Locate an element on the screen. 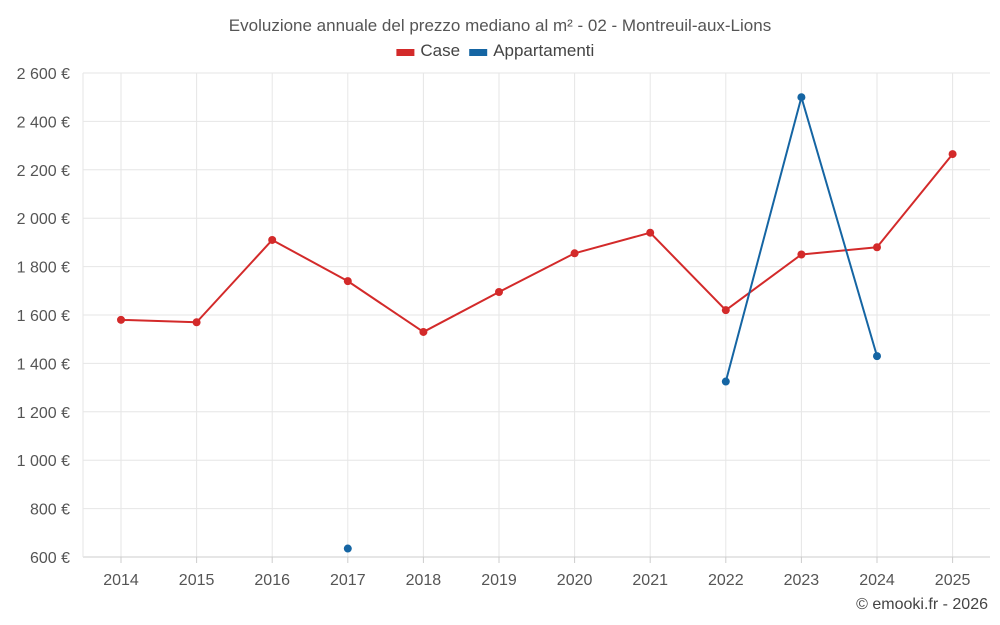  x-tick-label: 2019 is located at coordinates (499, 580).